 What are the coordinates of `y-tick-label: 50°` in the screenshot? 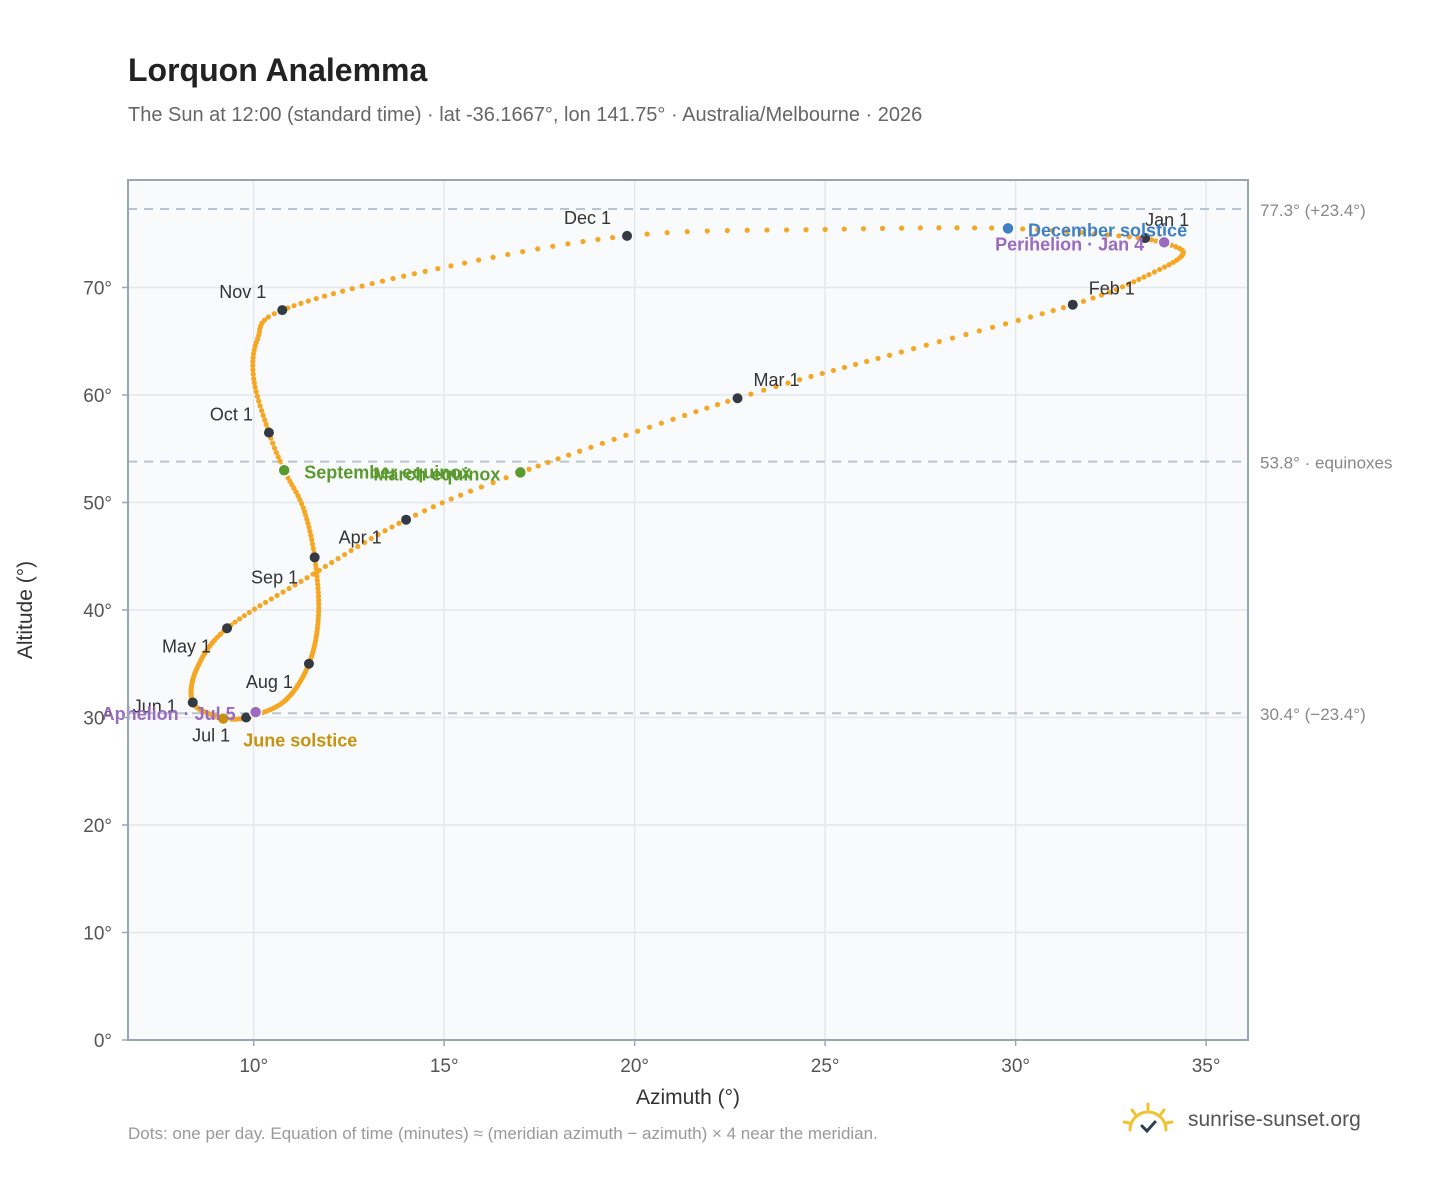 It's located at (97, 504).